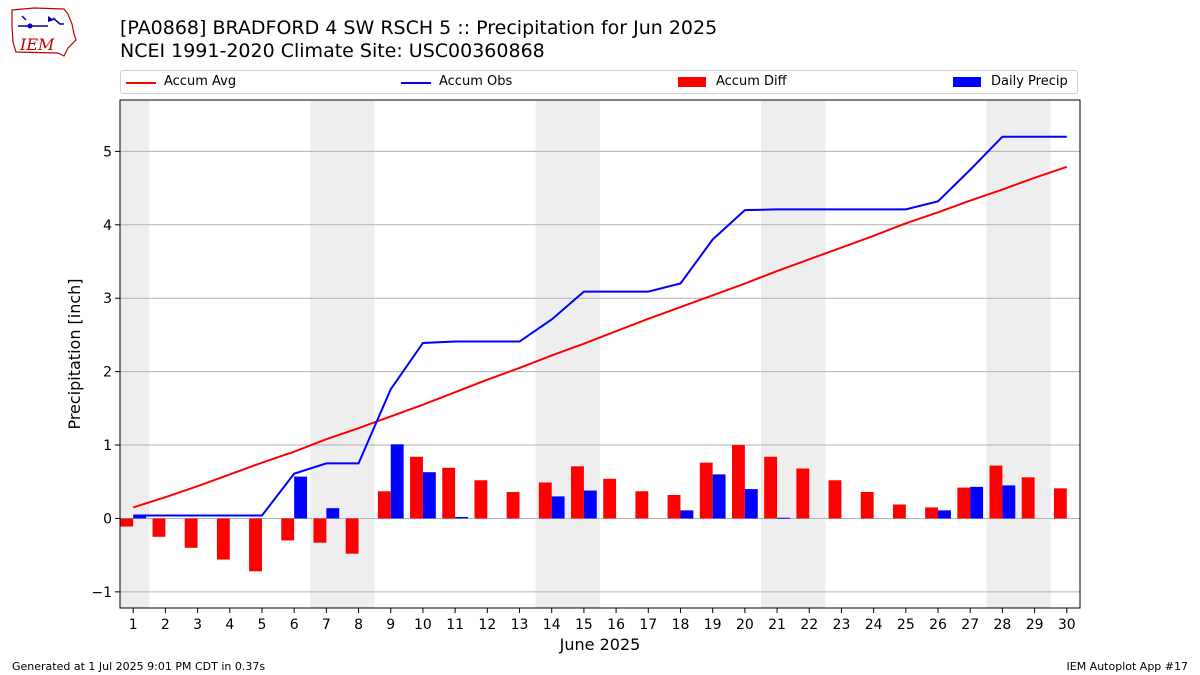 This screenshot has height=675, width=1200. What do you see at coordinates (107, 446) in the screenshot?
I see `y-tick-label: 1` at bounding box center [107, 446].